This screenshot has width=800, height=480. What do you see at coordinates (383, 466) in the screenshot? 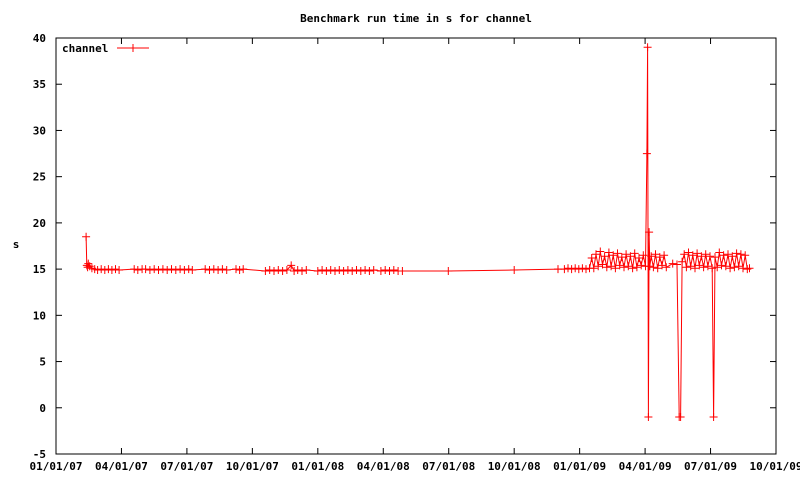
I see `x-tick-label: 04/01/08` at bounding box center [383, 466].